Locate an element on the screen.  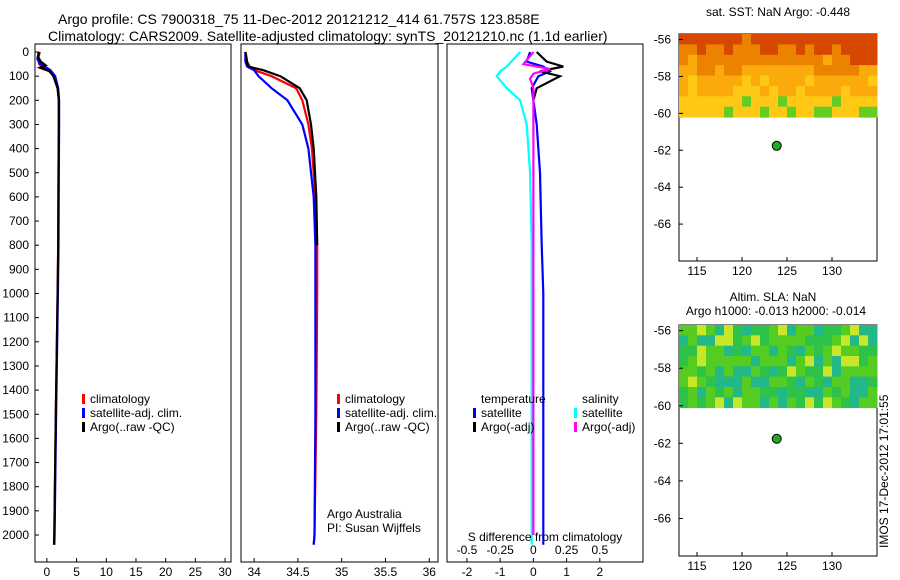
salinity-xtick-label-2: 35 is located at coordinates (342, 572).